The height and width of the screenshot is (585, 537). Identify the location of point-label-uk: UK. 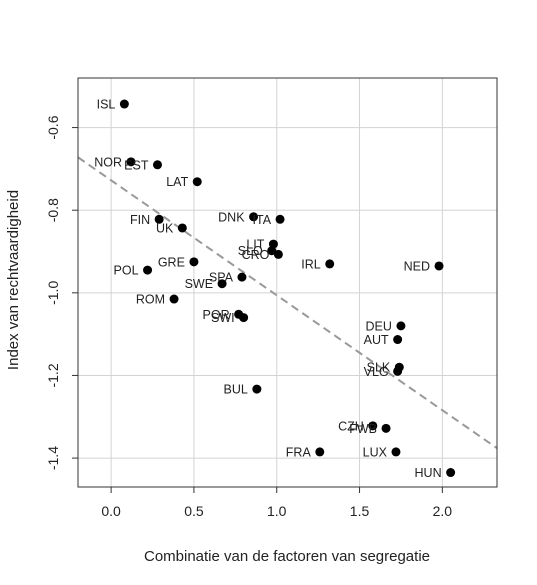
(165, 228).